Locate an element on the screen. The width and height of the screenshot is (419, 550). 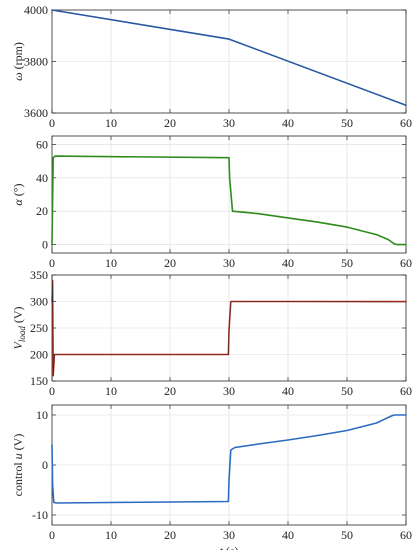
y-tick-label: 10 is located at coordinates (42, 415).